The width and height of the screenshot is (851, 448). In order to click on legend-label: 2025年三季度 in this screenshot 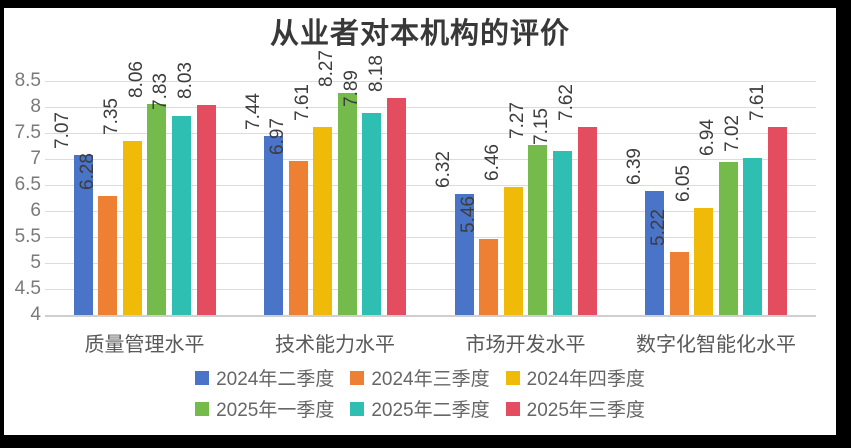, I will do `click(585, 410)`.